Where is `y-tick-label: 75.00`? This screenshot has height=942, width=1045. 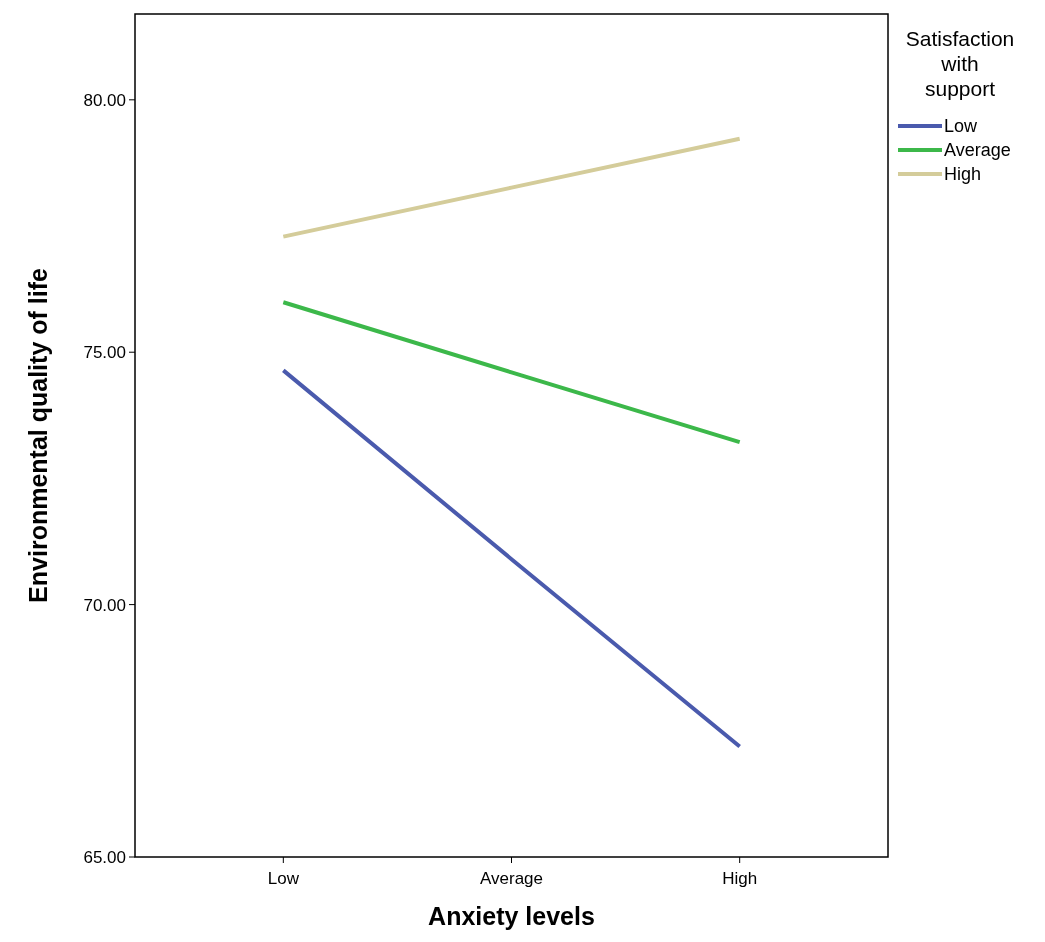 y-tick-label: 75.00 is located at coordinates (104, 353).